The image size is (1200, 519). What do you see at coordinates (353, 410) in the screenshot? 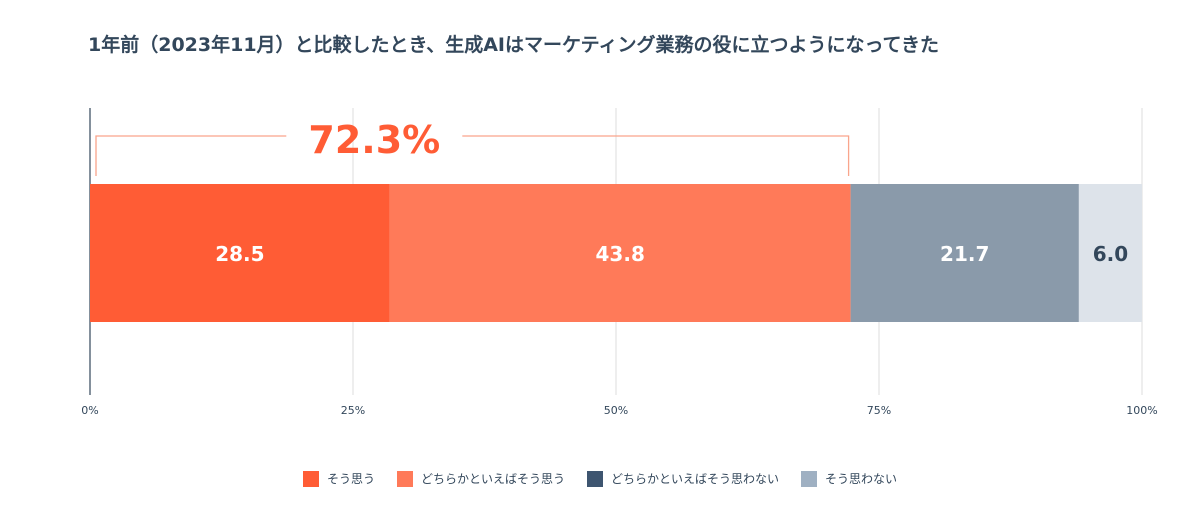
I see `x-tick-label-25: 25%` at bounding box center [353, 410].